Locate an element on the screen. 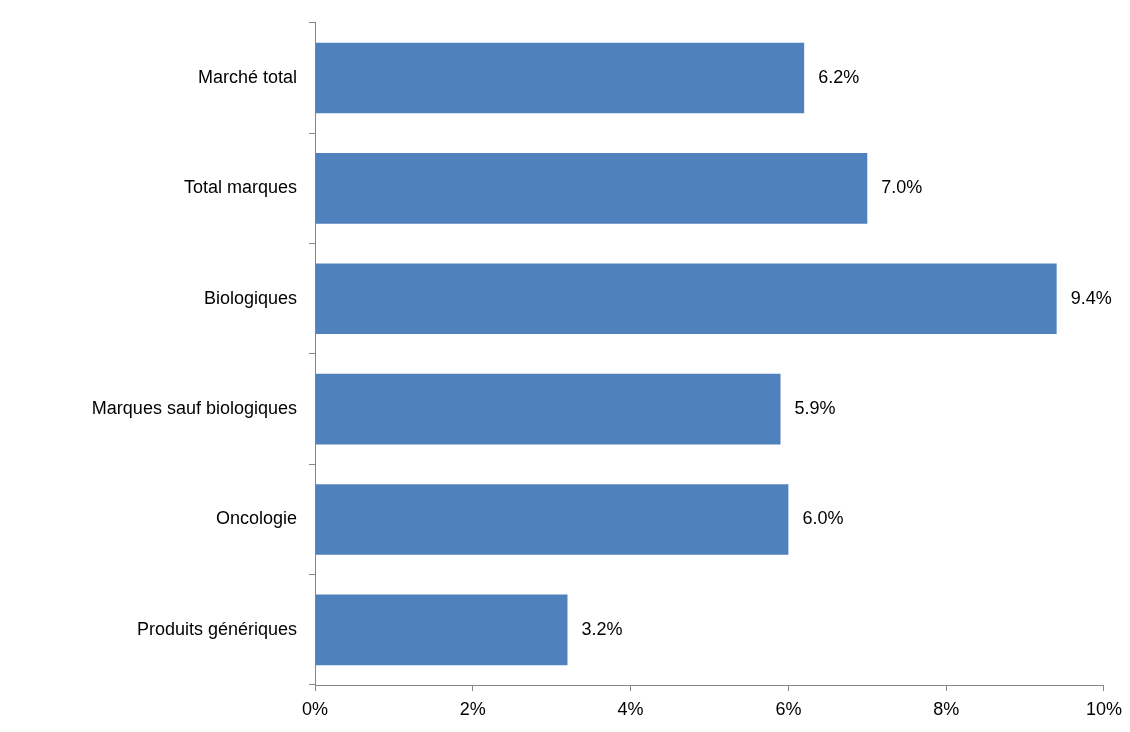 Image resolution: width=1130 pixels, height=732 pixels. y-tick-label: Produits génériques is located at coordinates (216, 628).